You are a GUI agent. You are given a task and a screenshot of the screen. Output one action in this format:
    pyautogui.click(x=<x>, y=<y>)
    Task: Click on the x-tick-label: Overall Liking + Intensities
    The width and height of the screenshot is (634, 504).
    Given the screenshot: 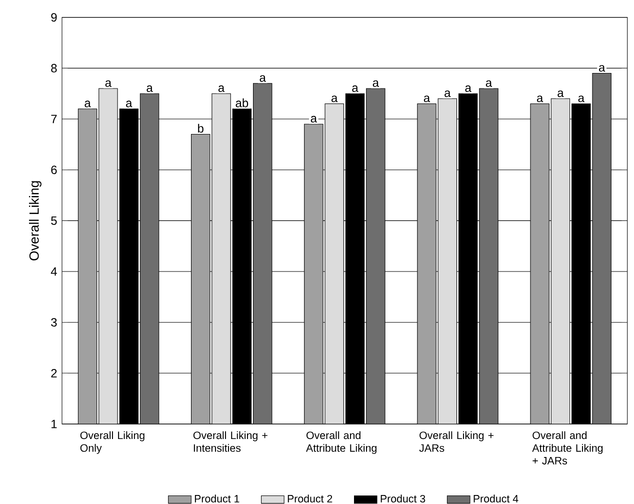 What is the action you would take?
    pyautogui.click(x=230, y=441)
    